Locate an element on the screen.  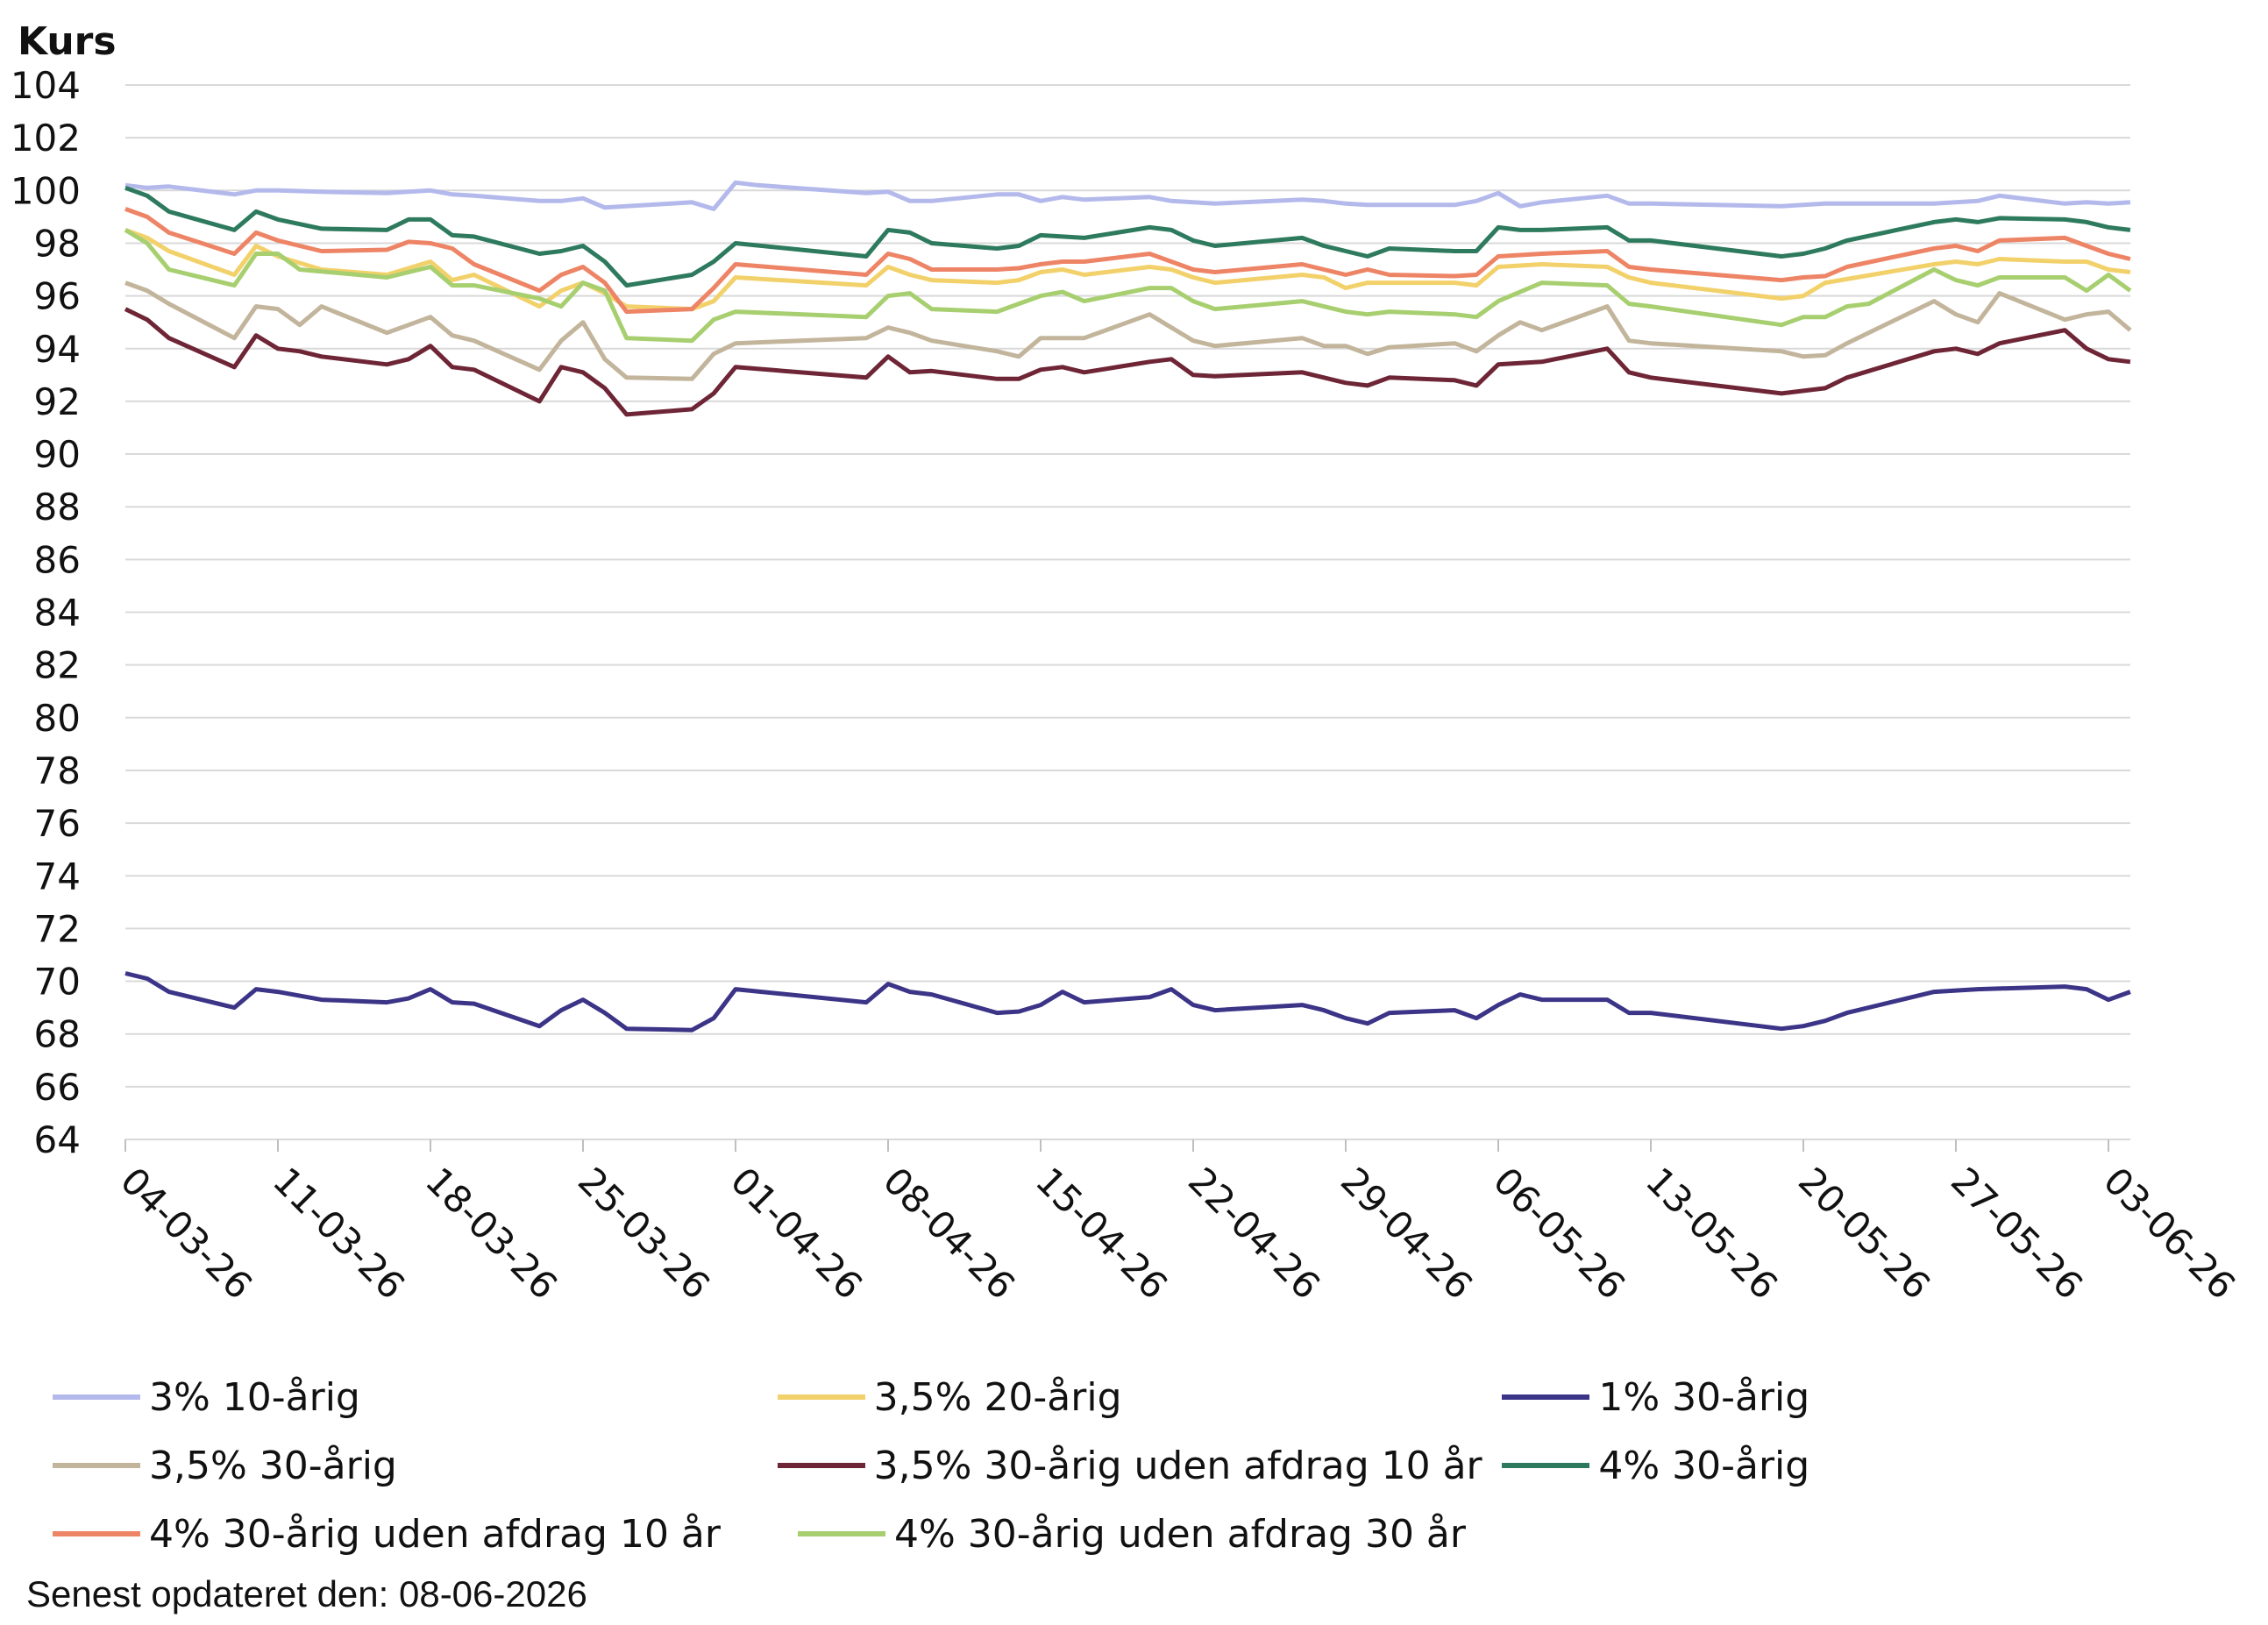
y-tick-label: 84 is located at coordinates (58, 613).